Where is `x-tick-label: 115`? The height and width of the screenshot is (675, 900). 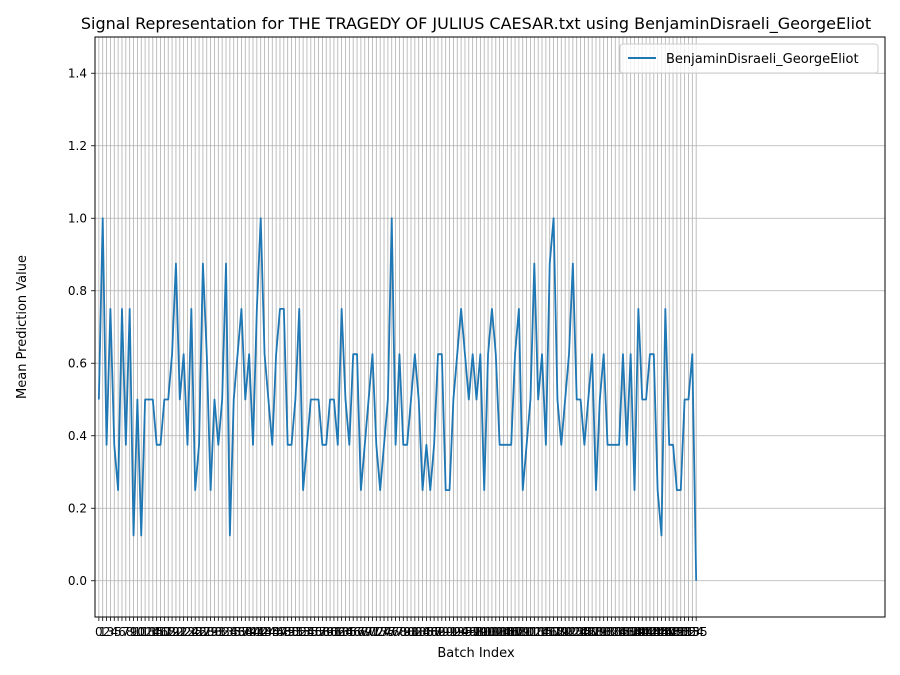 x-tick-label: 115 is located at coordinates (542, 632).